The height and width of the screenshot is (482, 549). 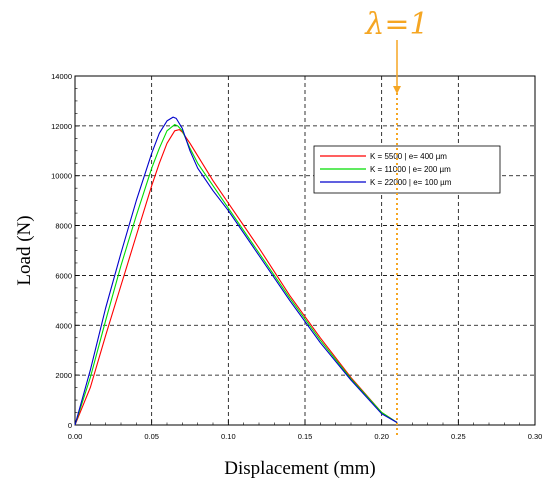 I want to click on x-tick-label: 0.10, so click(x=228, y=436).